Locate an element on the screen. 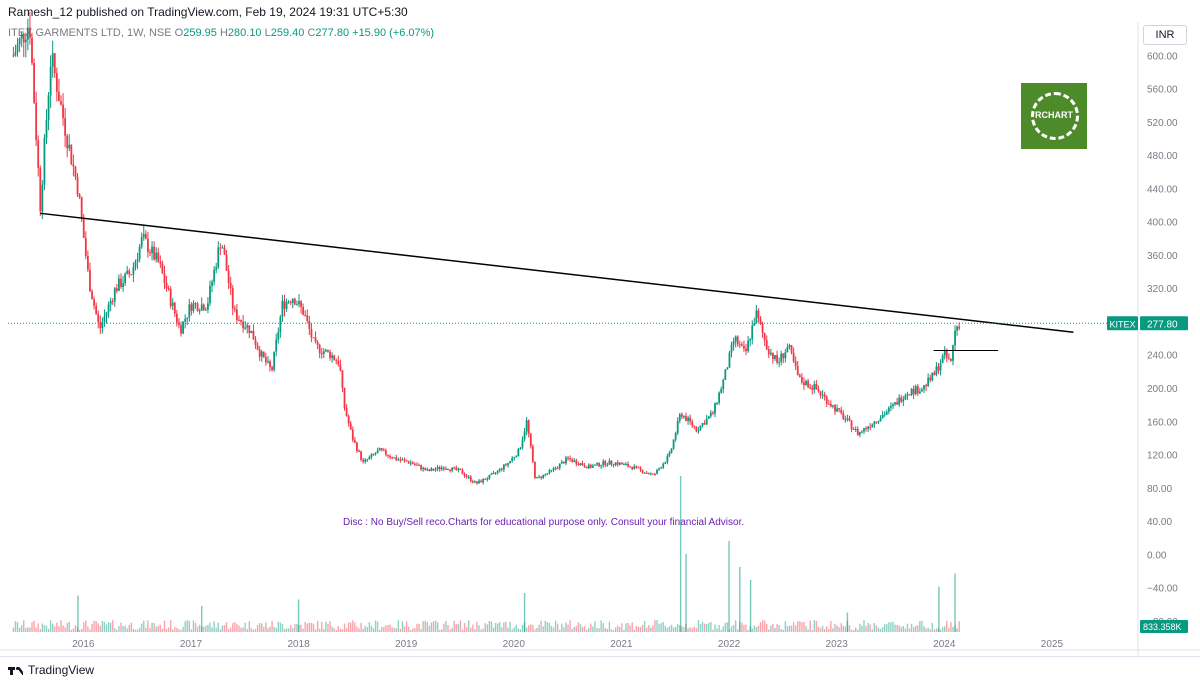  close-label: C is located at coordinates (311, 33).